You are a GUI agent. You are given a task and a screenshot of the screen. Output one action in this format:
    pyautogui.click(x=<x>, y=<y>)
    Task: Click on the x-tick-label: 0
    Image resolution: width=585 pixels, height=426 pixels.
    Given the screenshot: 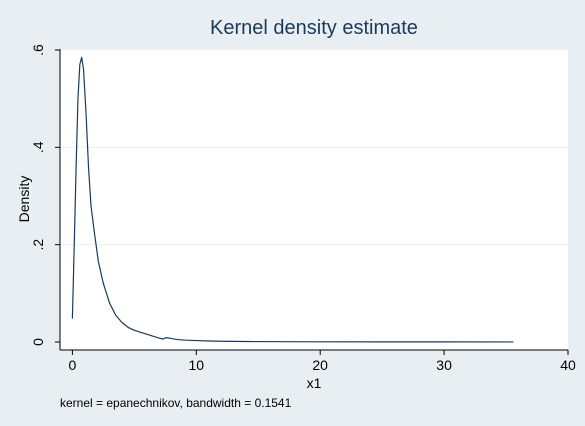 What is the action you would take?
    pyautogui.click(x=72, y=365)
    